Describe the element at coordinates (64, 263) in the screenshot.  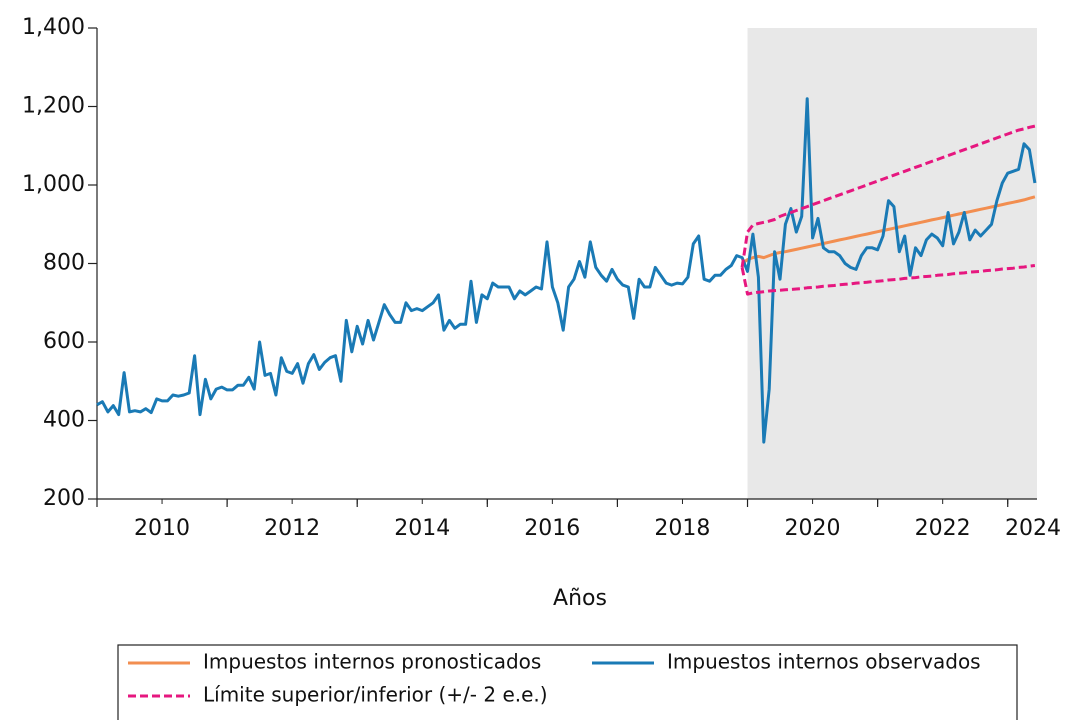
I see `y-tick-label: 800` at that location.